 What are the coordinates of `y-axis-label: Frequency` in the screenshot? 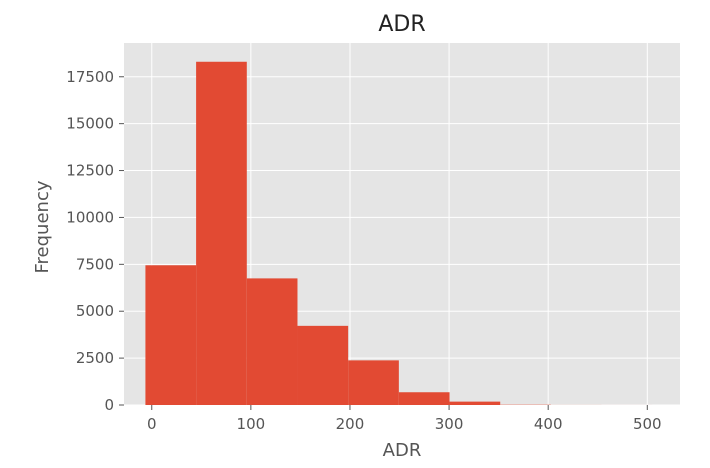 It's located at (42, 226).